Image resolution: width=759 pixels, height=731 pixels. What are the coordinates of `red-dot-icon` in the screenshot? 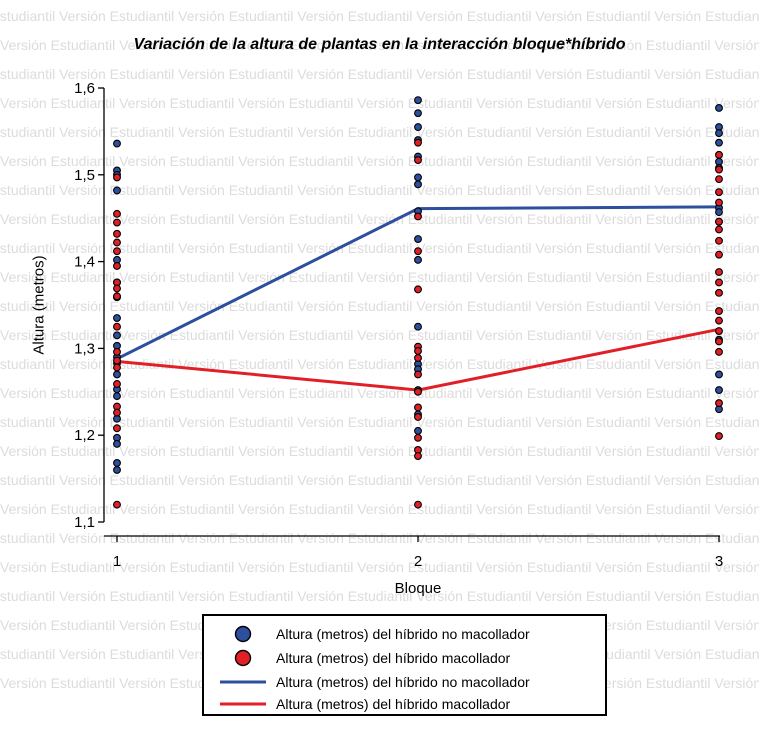 It's located at (243, 658).